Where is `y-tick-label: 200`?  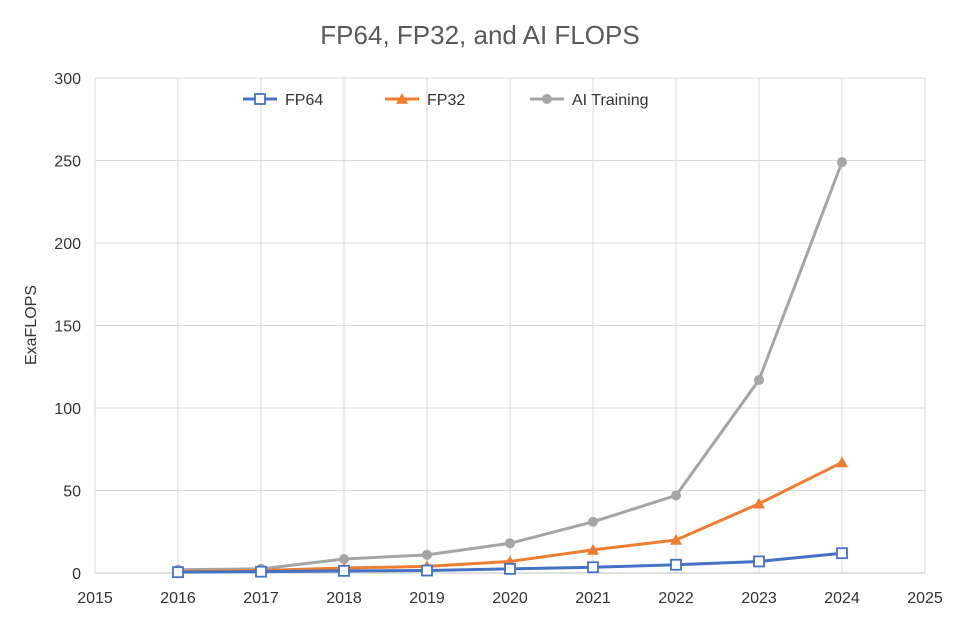 y-tick-label: 200 is located at coordinates (67, 244).